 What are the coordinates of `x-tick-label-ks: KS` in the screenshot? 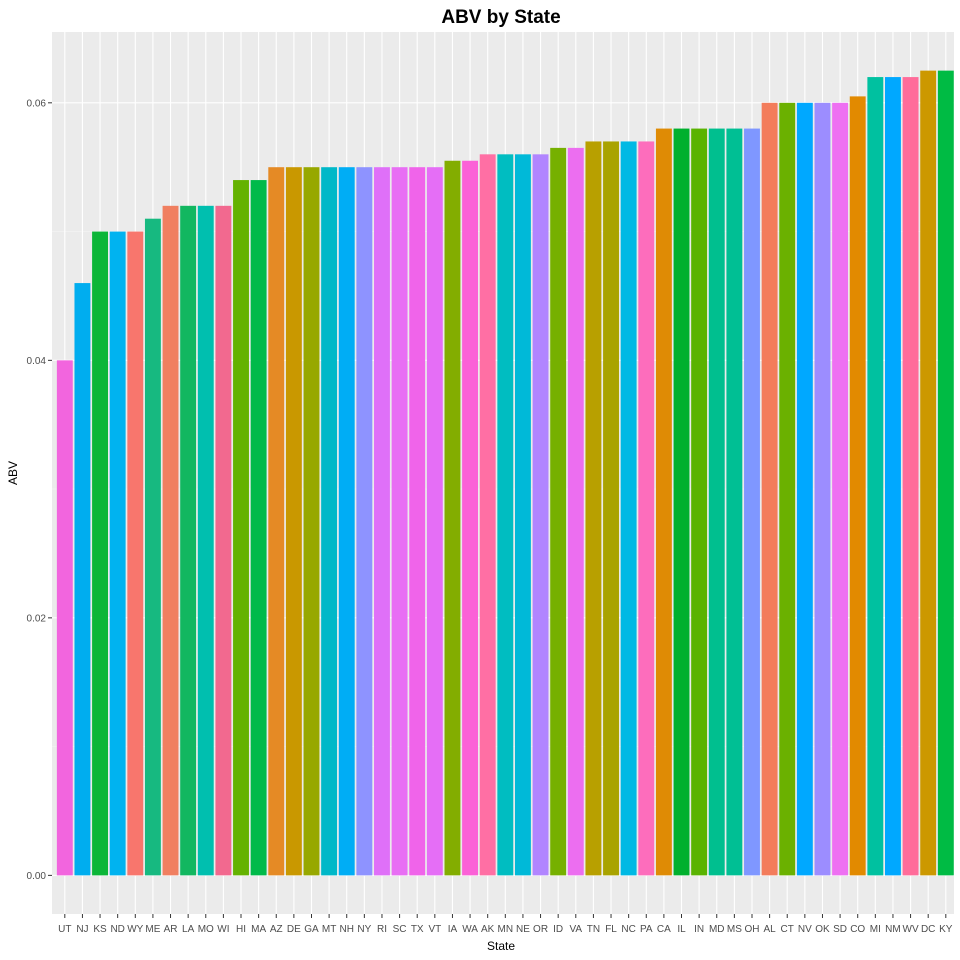 It's located at (100, 929).